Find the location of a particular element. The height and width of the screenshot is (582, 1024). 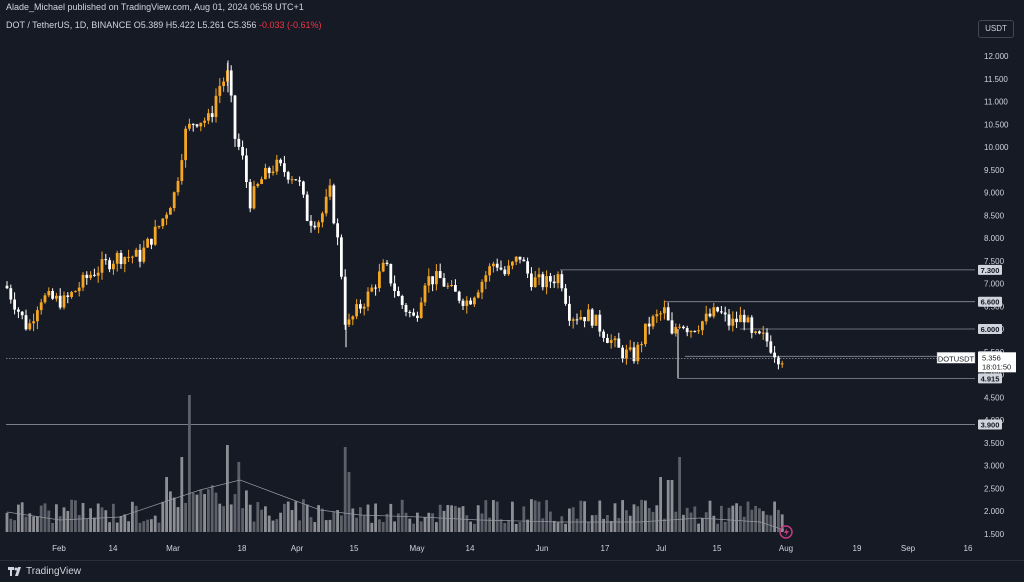

level-tag: 7.300 is located at coordinates (990, 269).